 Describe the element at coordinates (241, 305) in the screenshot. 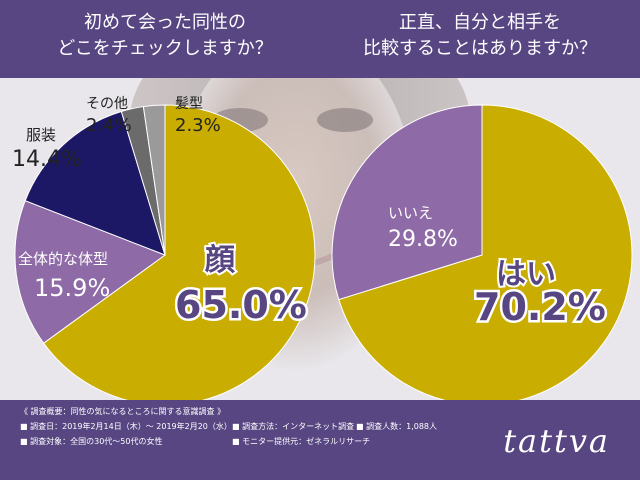

I see `pie0-value-0: 65.0%` at that location.